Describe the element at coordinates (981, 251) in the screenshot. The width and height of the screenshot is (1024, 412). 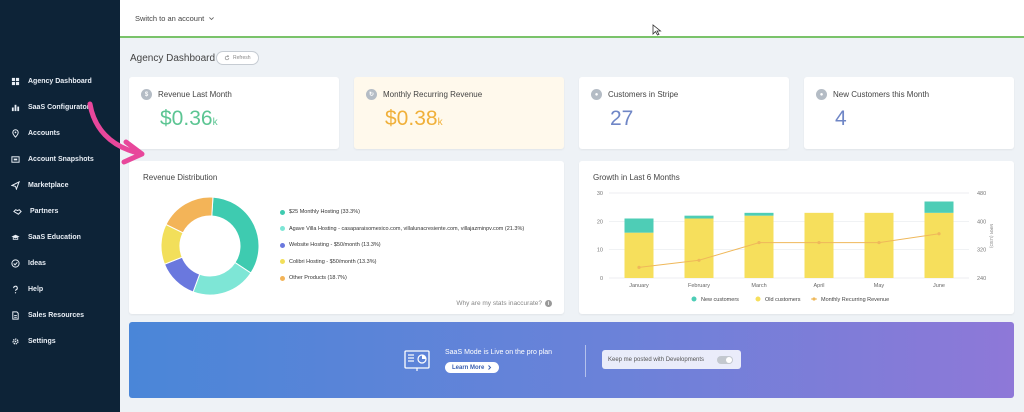
I see `y2-tick-label: 320` at that location.